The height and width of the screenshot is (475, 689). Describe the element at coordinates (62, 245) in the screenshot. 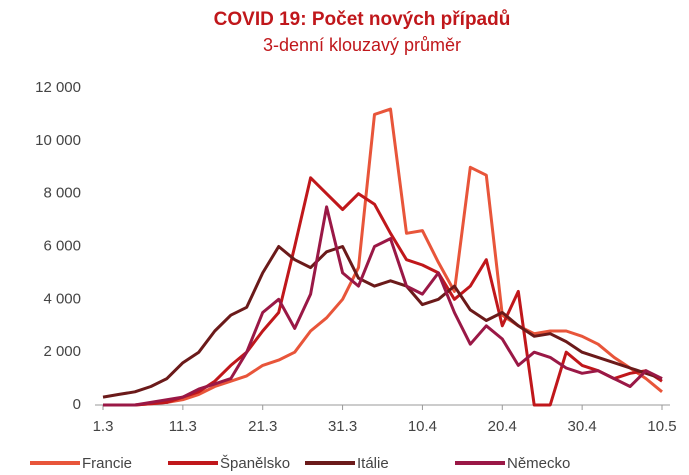

I see `y-tick-label: 6 000` at that location.